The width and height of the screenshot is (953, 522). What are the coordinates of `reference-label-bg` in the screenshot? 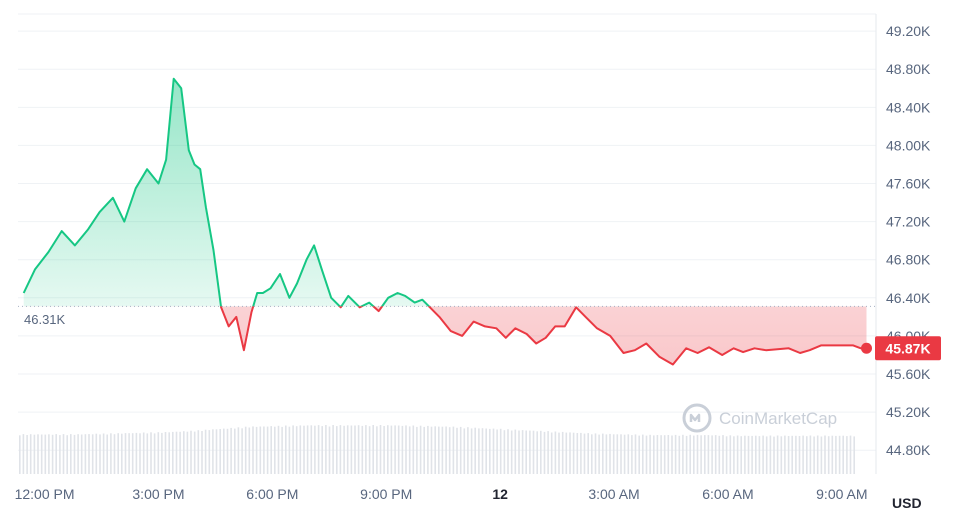 It's located at (45, 319).